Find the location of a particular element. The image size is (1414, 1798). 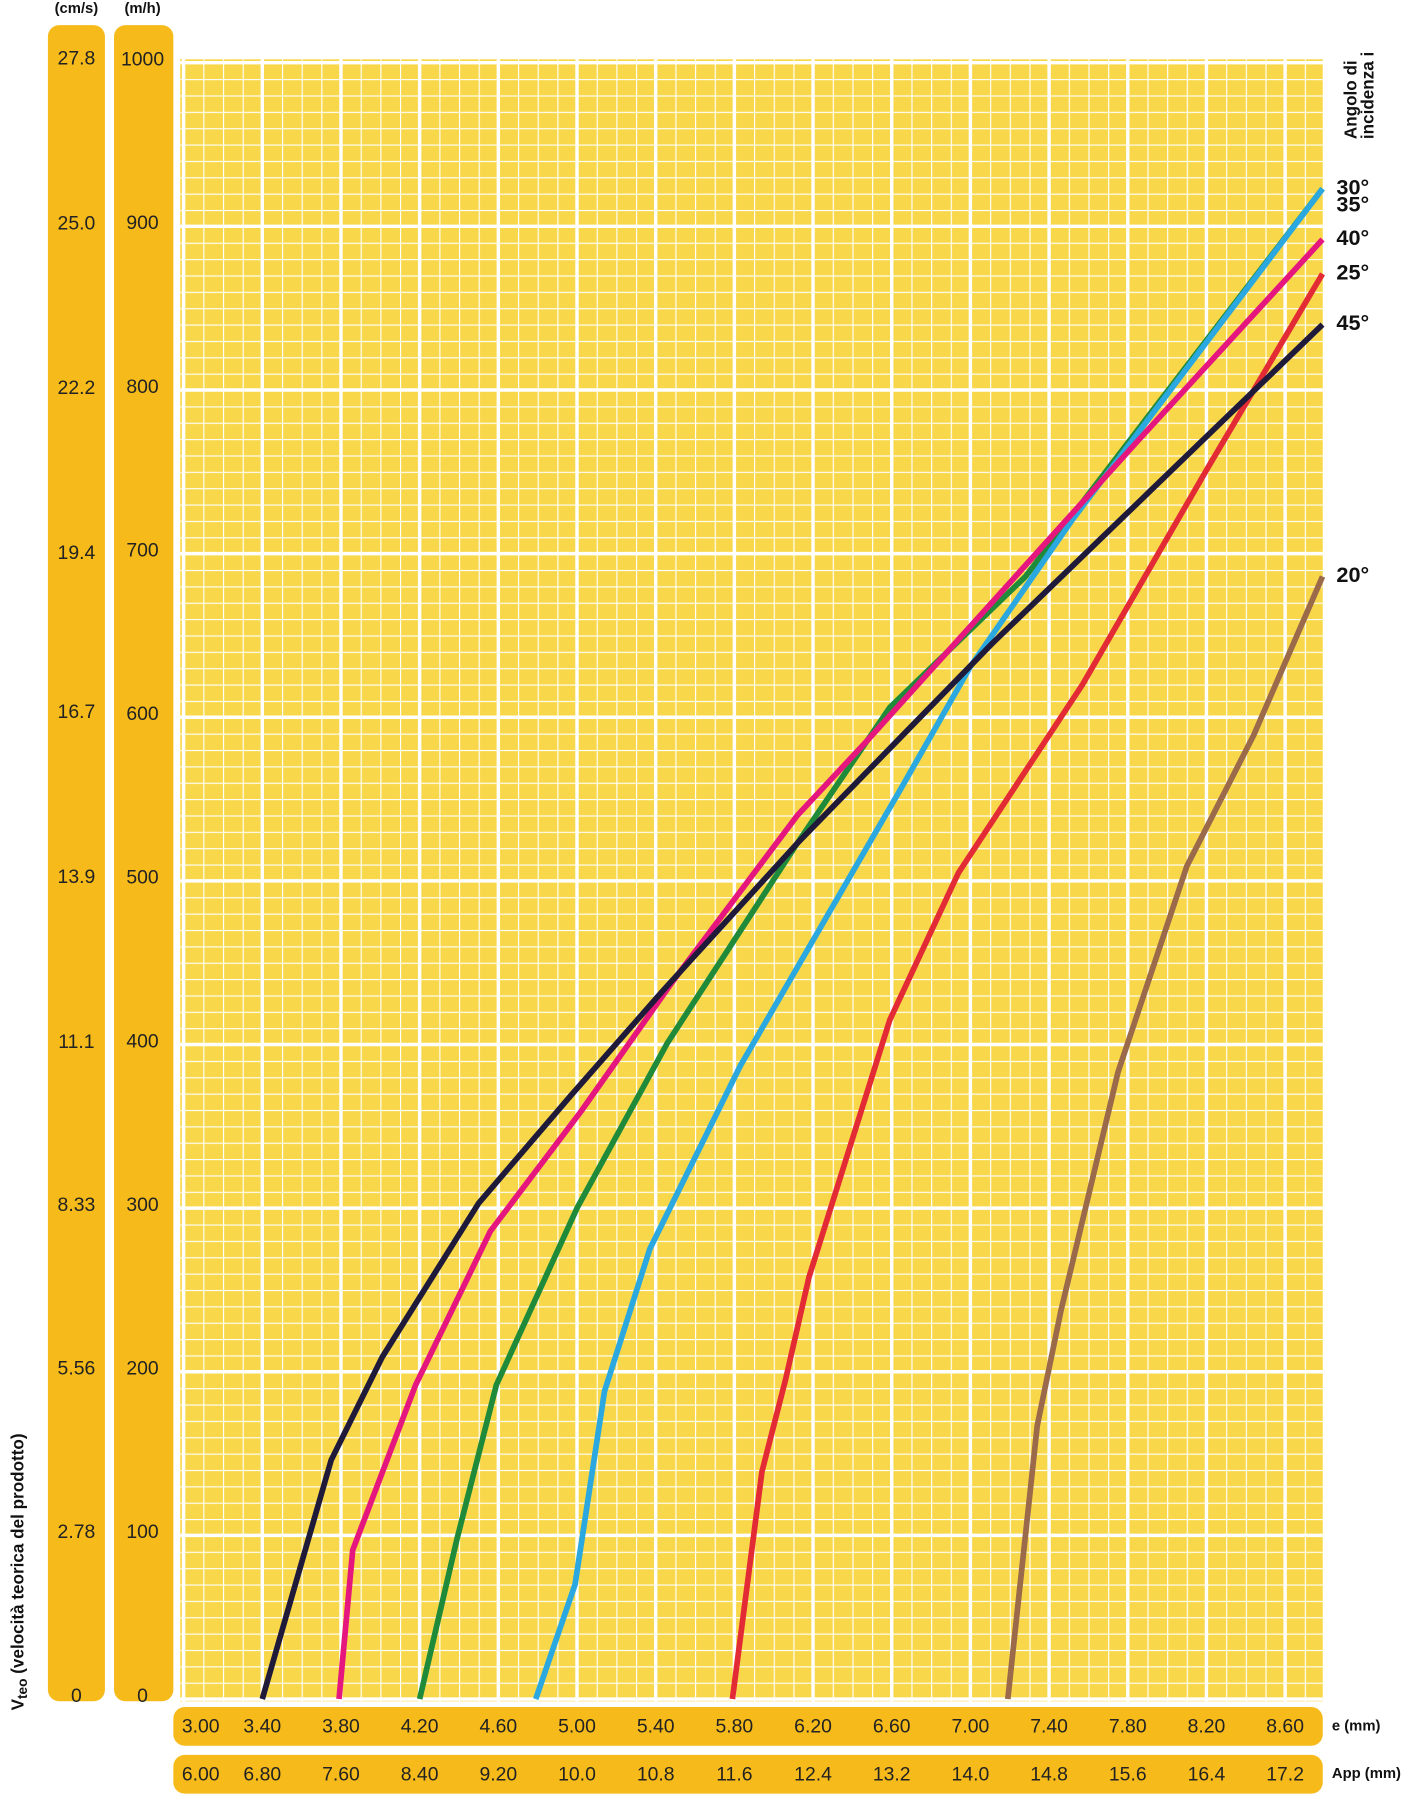

x2-tick-label: 9.20 is located at coordinates (498, 1775).